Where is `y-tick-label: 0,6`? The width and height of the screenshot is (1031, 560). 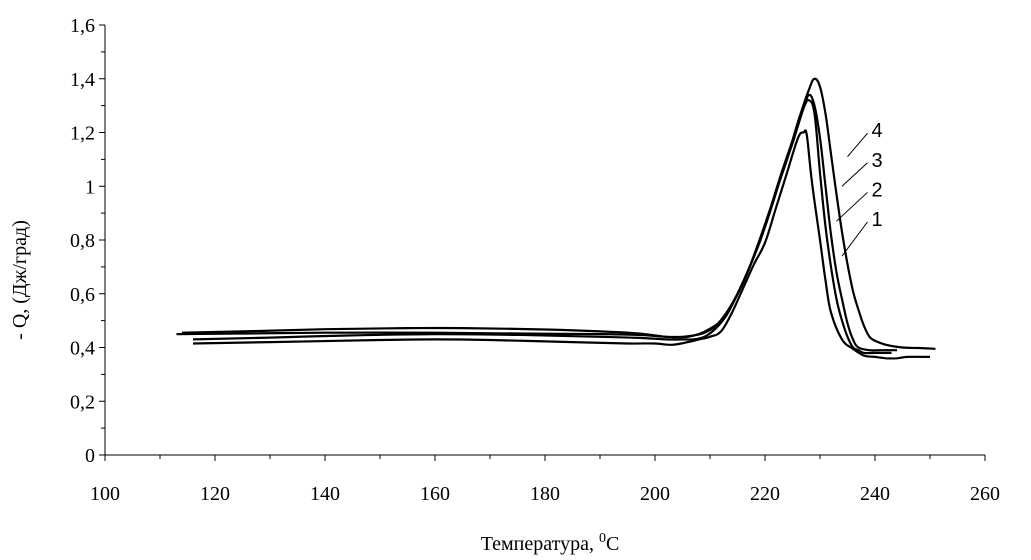
y-tick-label: 0,6 is located at coordinates (82, 295).